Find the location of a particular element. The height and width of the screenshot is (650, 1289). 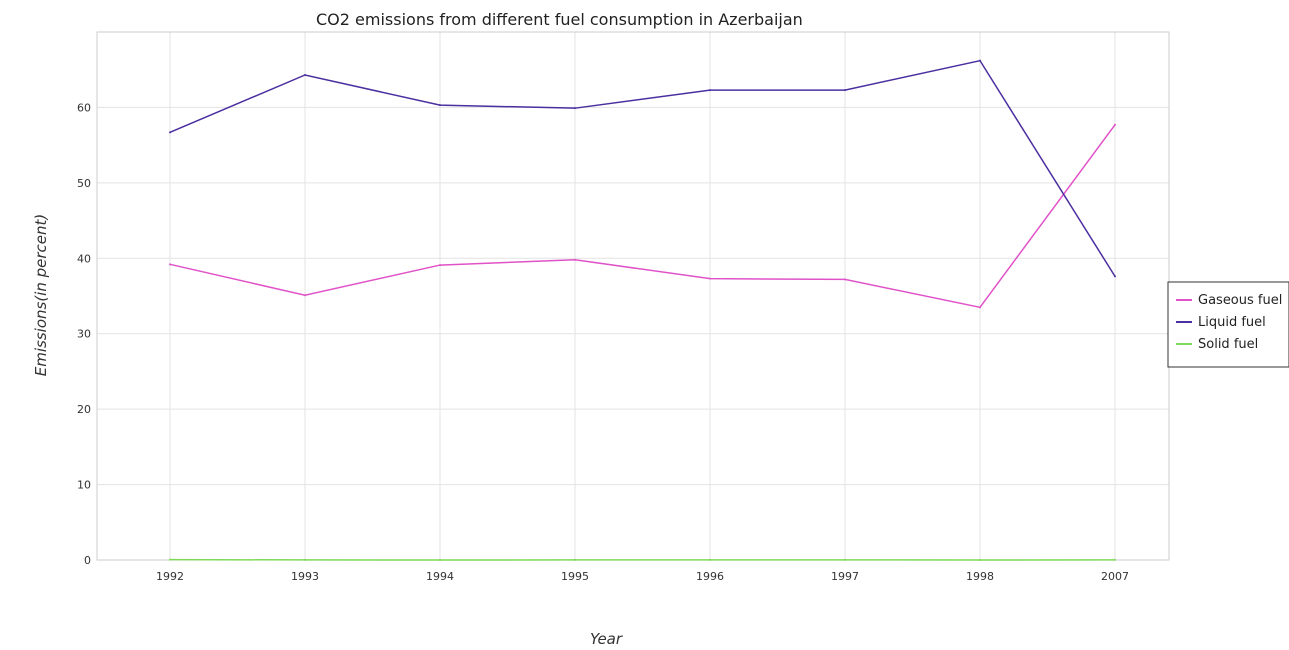

x-tick-label: 1998 is located at coordinates (980, 576).